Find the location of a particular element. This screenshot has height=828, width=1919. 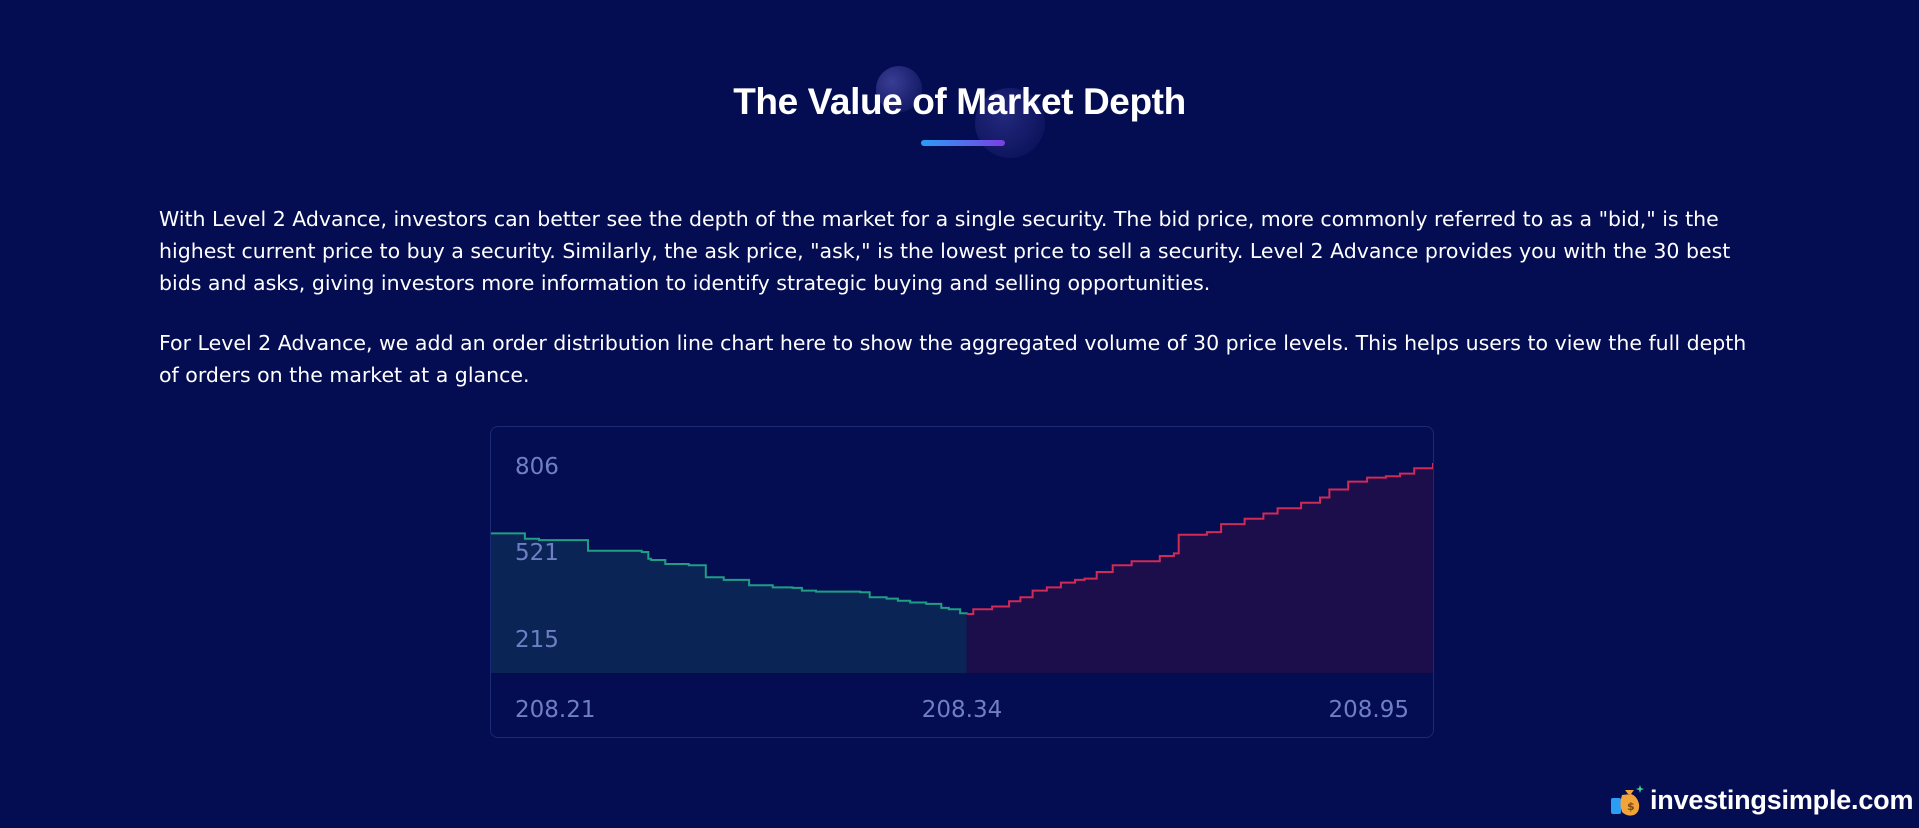

title-block: The Value of Market Depth is located at coordinates (959, 102).